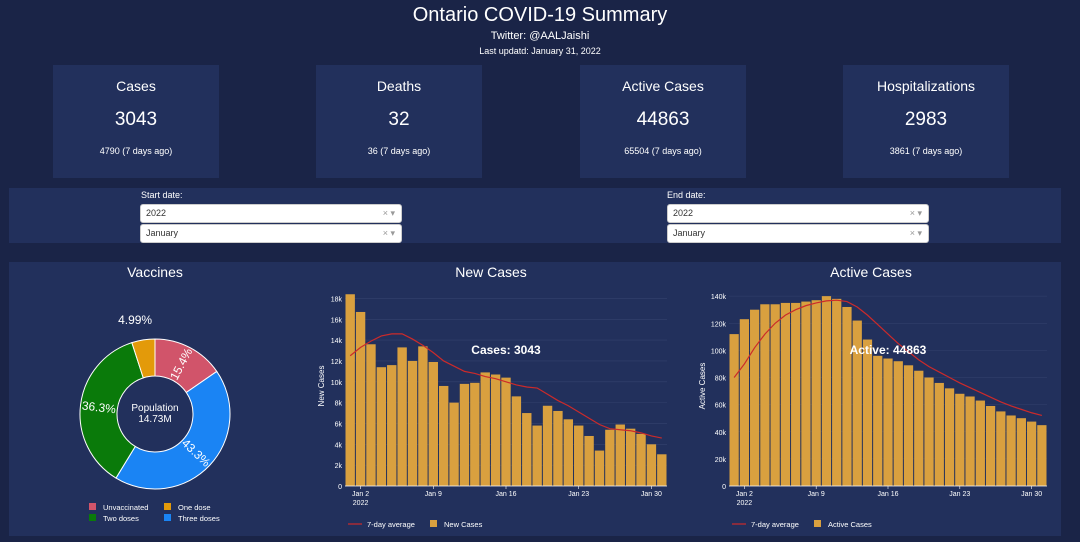 This screenshot has width=1080, height=542. Describe the element at coordinates (540, 51) in the screenshot. I see `last-updated: Last updatd: January 31, 2022` at that location.